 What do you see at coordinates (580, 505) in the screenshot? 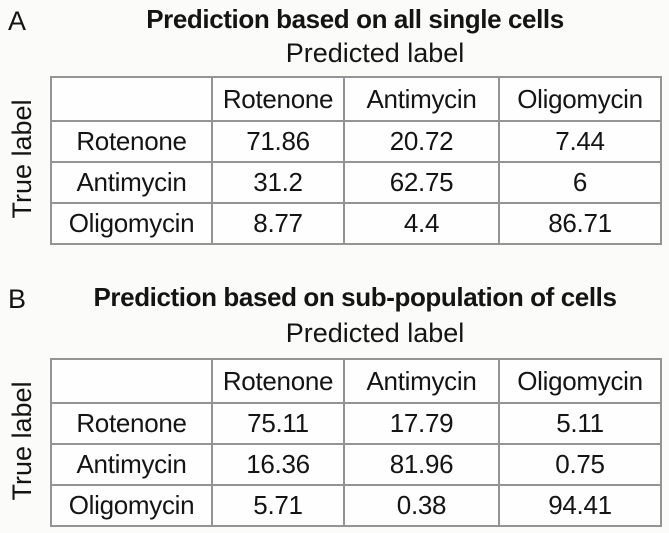
I see `value-cell: 94.41` at bounding box center [580, 505].